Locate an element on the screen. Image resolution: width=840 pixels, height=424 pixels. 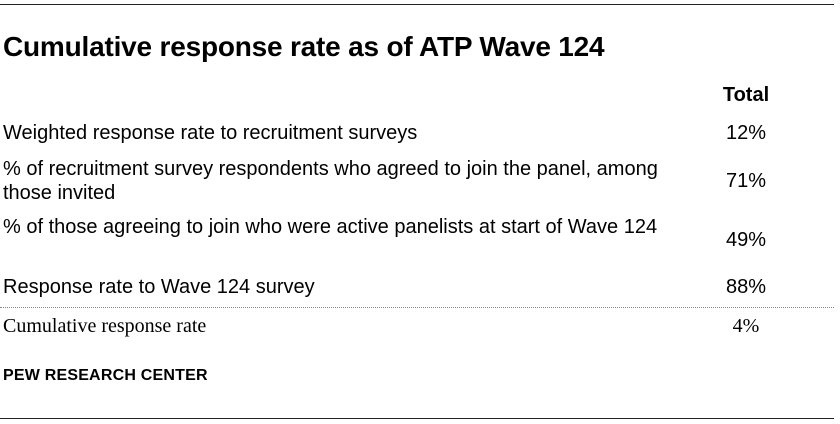
row-label-cumulative: Cumulative response rate is located at coordinates (105, 326).